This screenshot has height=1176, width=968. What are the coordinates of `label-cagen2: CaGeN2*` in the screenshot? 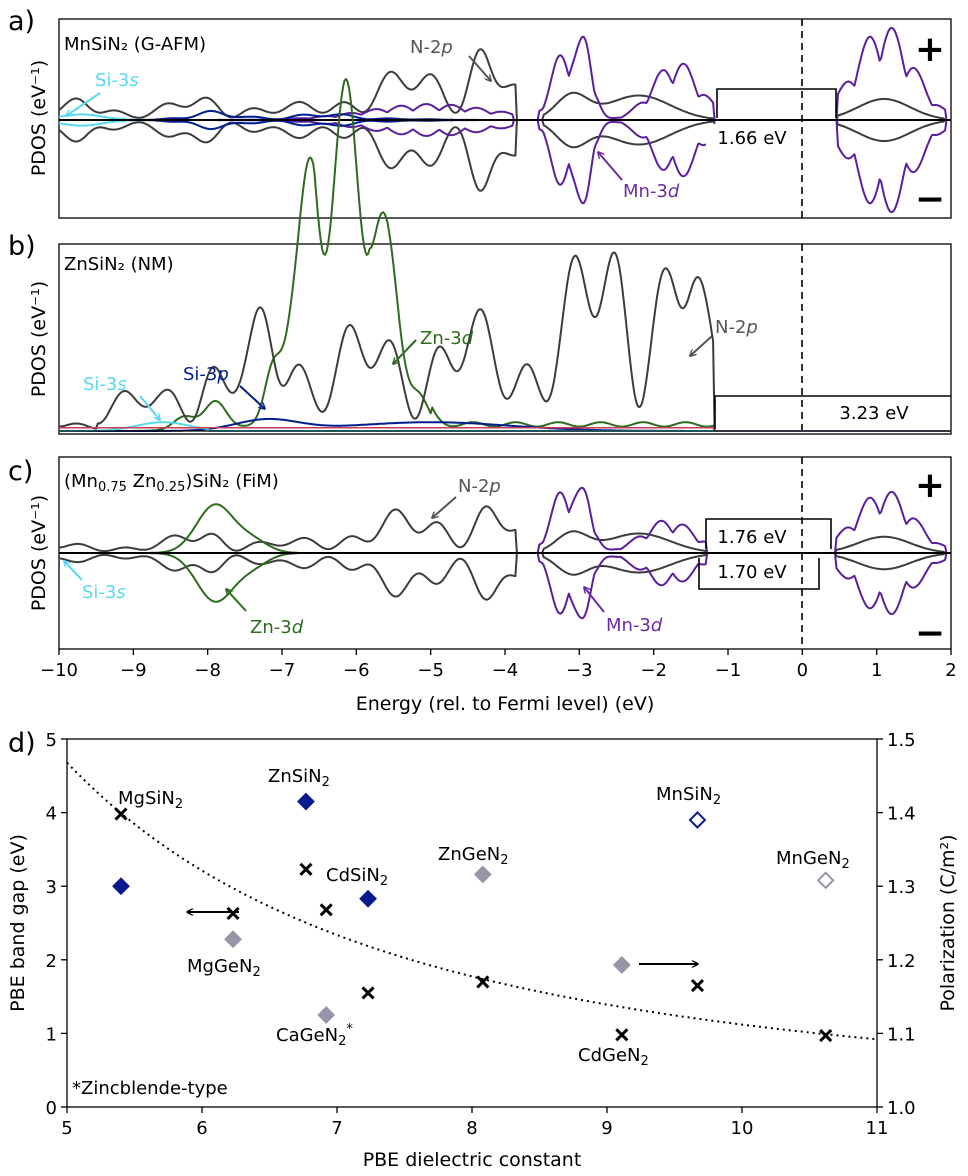 It's located at (314, 1035).